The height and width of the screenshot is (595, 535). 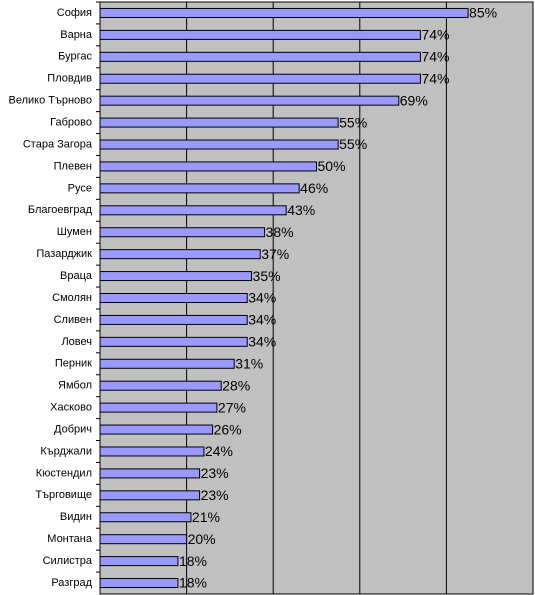 What do you see at coordinates (236, 385) in the screenshot?
I see `data-label: 28%` at bounding box center [236, 385].